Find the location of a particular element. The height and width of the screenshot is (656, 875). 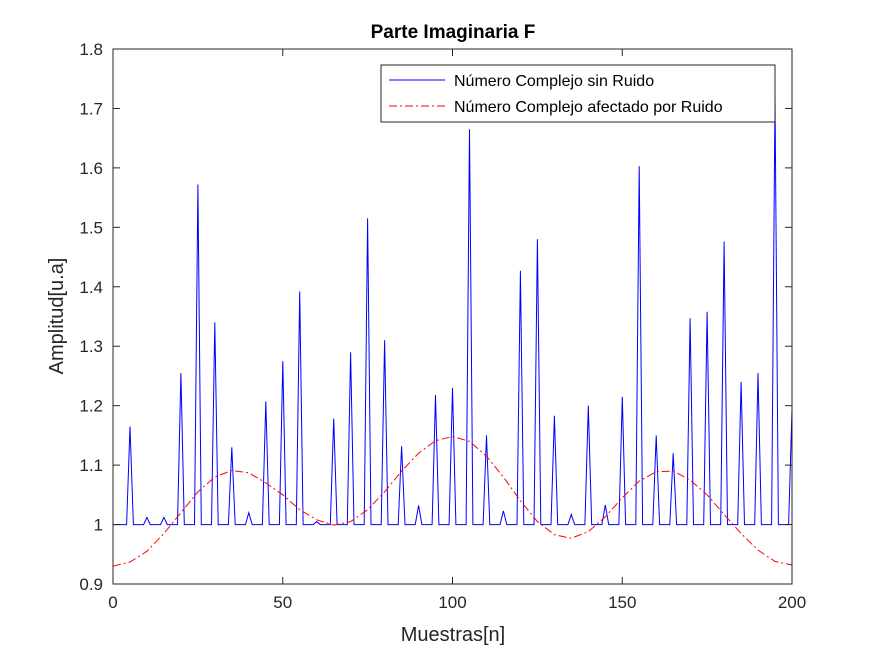

legend-box is located at coordinates (578, 93).